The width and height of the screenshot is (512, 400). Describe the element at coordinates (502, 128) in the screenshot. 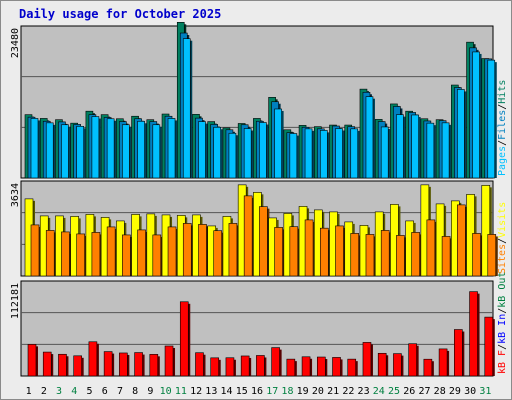

I see `legend: Pages/Files/Hits` at that location.